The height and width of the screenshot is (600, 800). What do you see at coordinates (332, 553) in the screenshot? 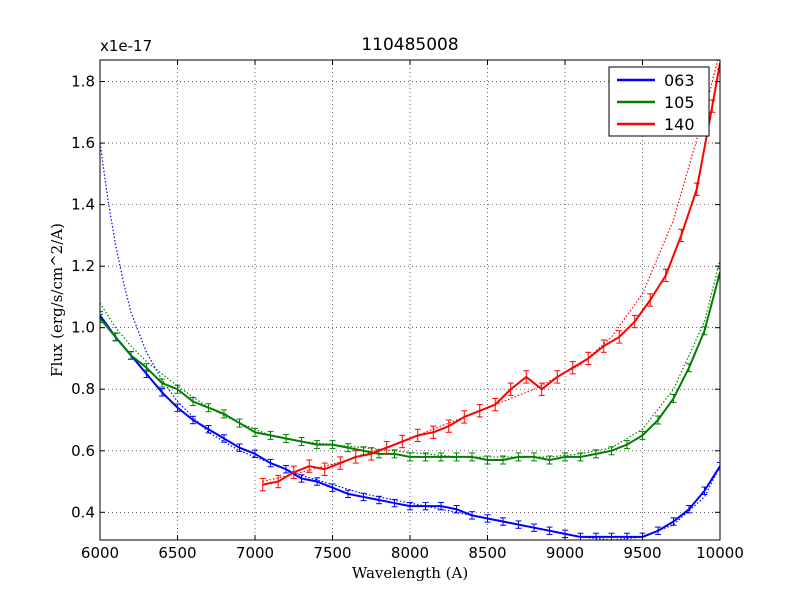
I see `x-tick-label: 7500` at bounding box center [332, 553].